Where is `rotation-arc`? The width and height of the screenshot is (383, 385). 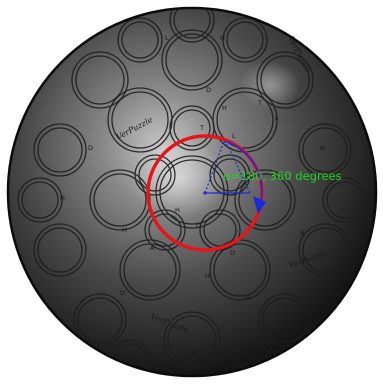
rotation-arc is located at coordinates (243, 174).